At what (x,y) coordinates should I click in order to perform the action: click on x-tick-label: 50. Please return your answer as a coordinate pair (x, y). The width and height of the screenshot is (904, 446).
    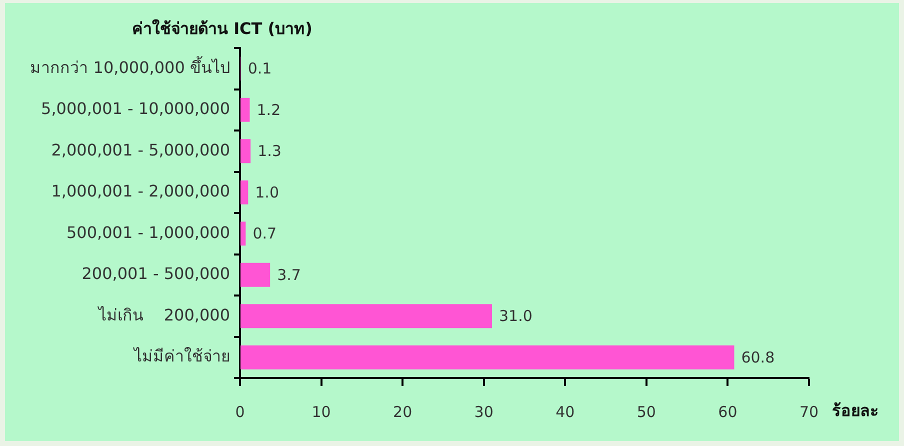
    Looking at the image, I should click on (646, 411).